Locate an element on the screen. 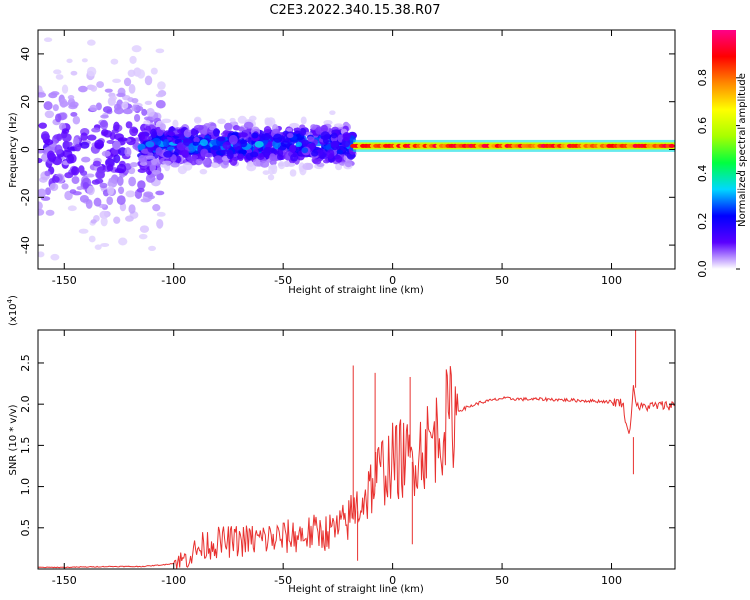  colorbar-tick-label: 0.8 is located at coordinates (702, 78).